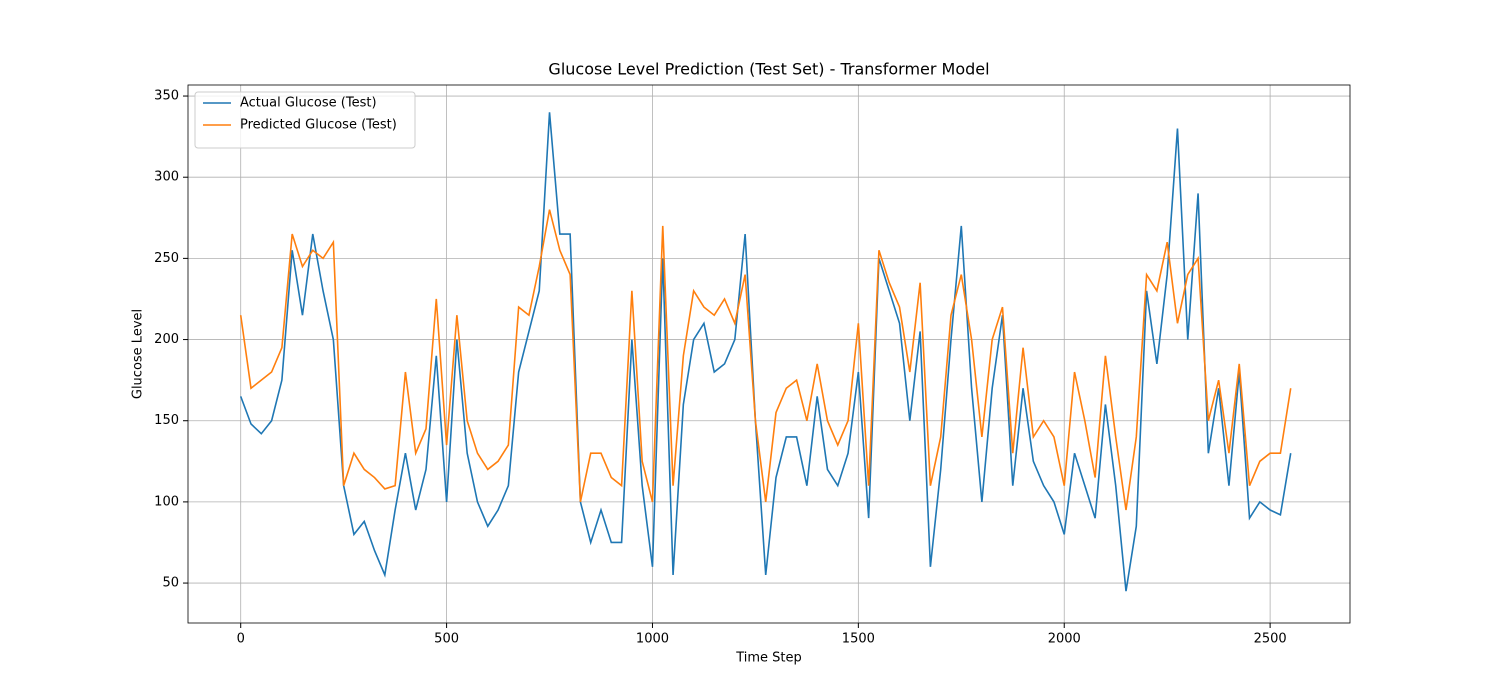 This screenshot has width=1500, height=700. What do you see at coordinates (858, 639) in the screenshot?
I see `x-tick-label: 1500` at bounding box center [858, 639].